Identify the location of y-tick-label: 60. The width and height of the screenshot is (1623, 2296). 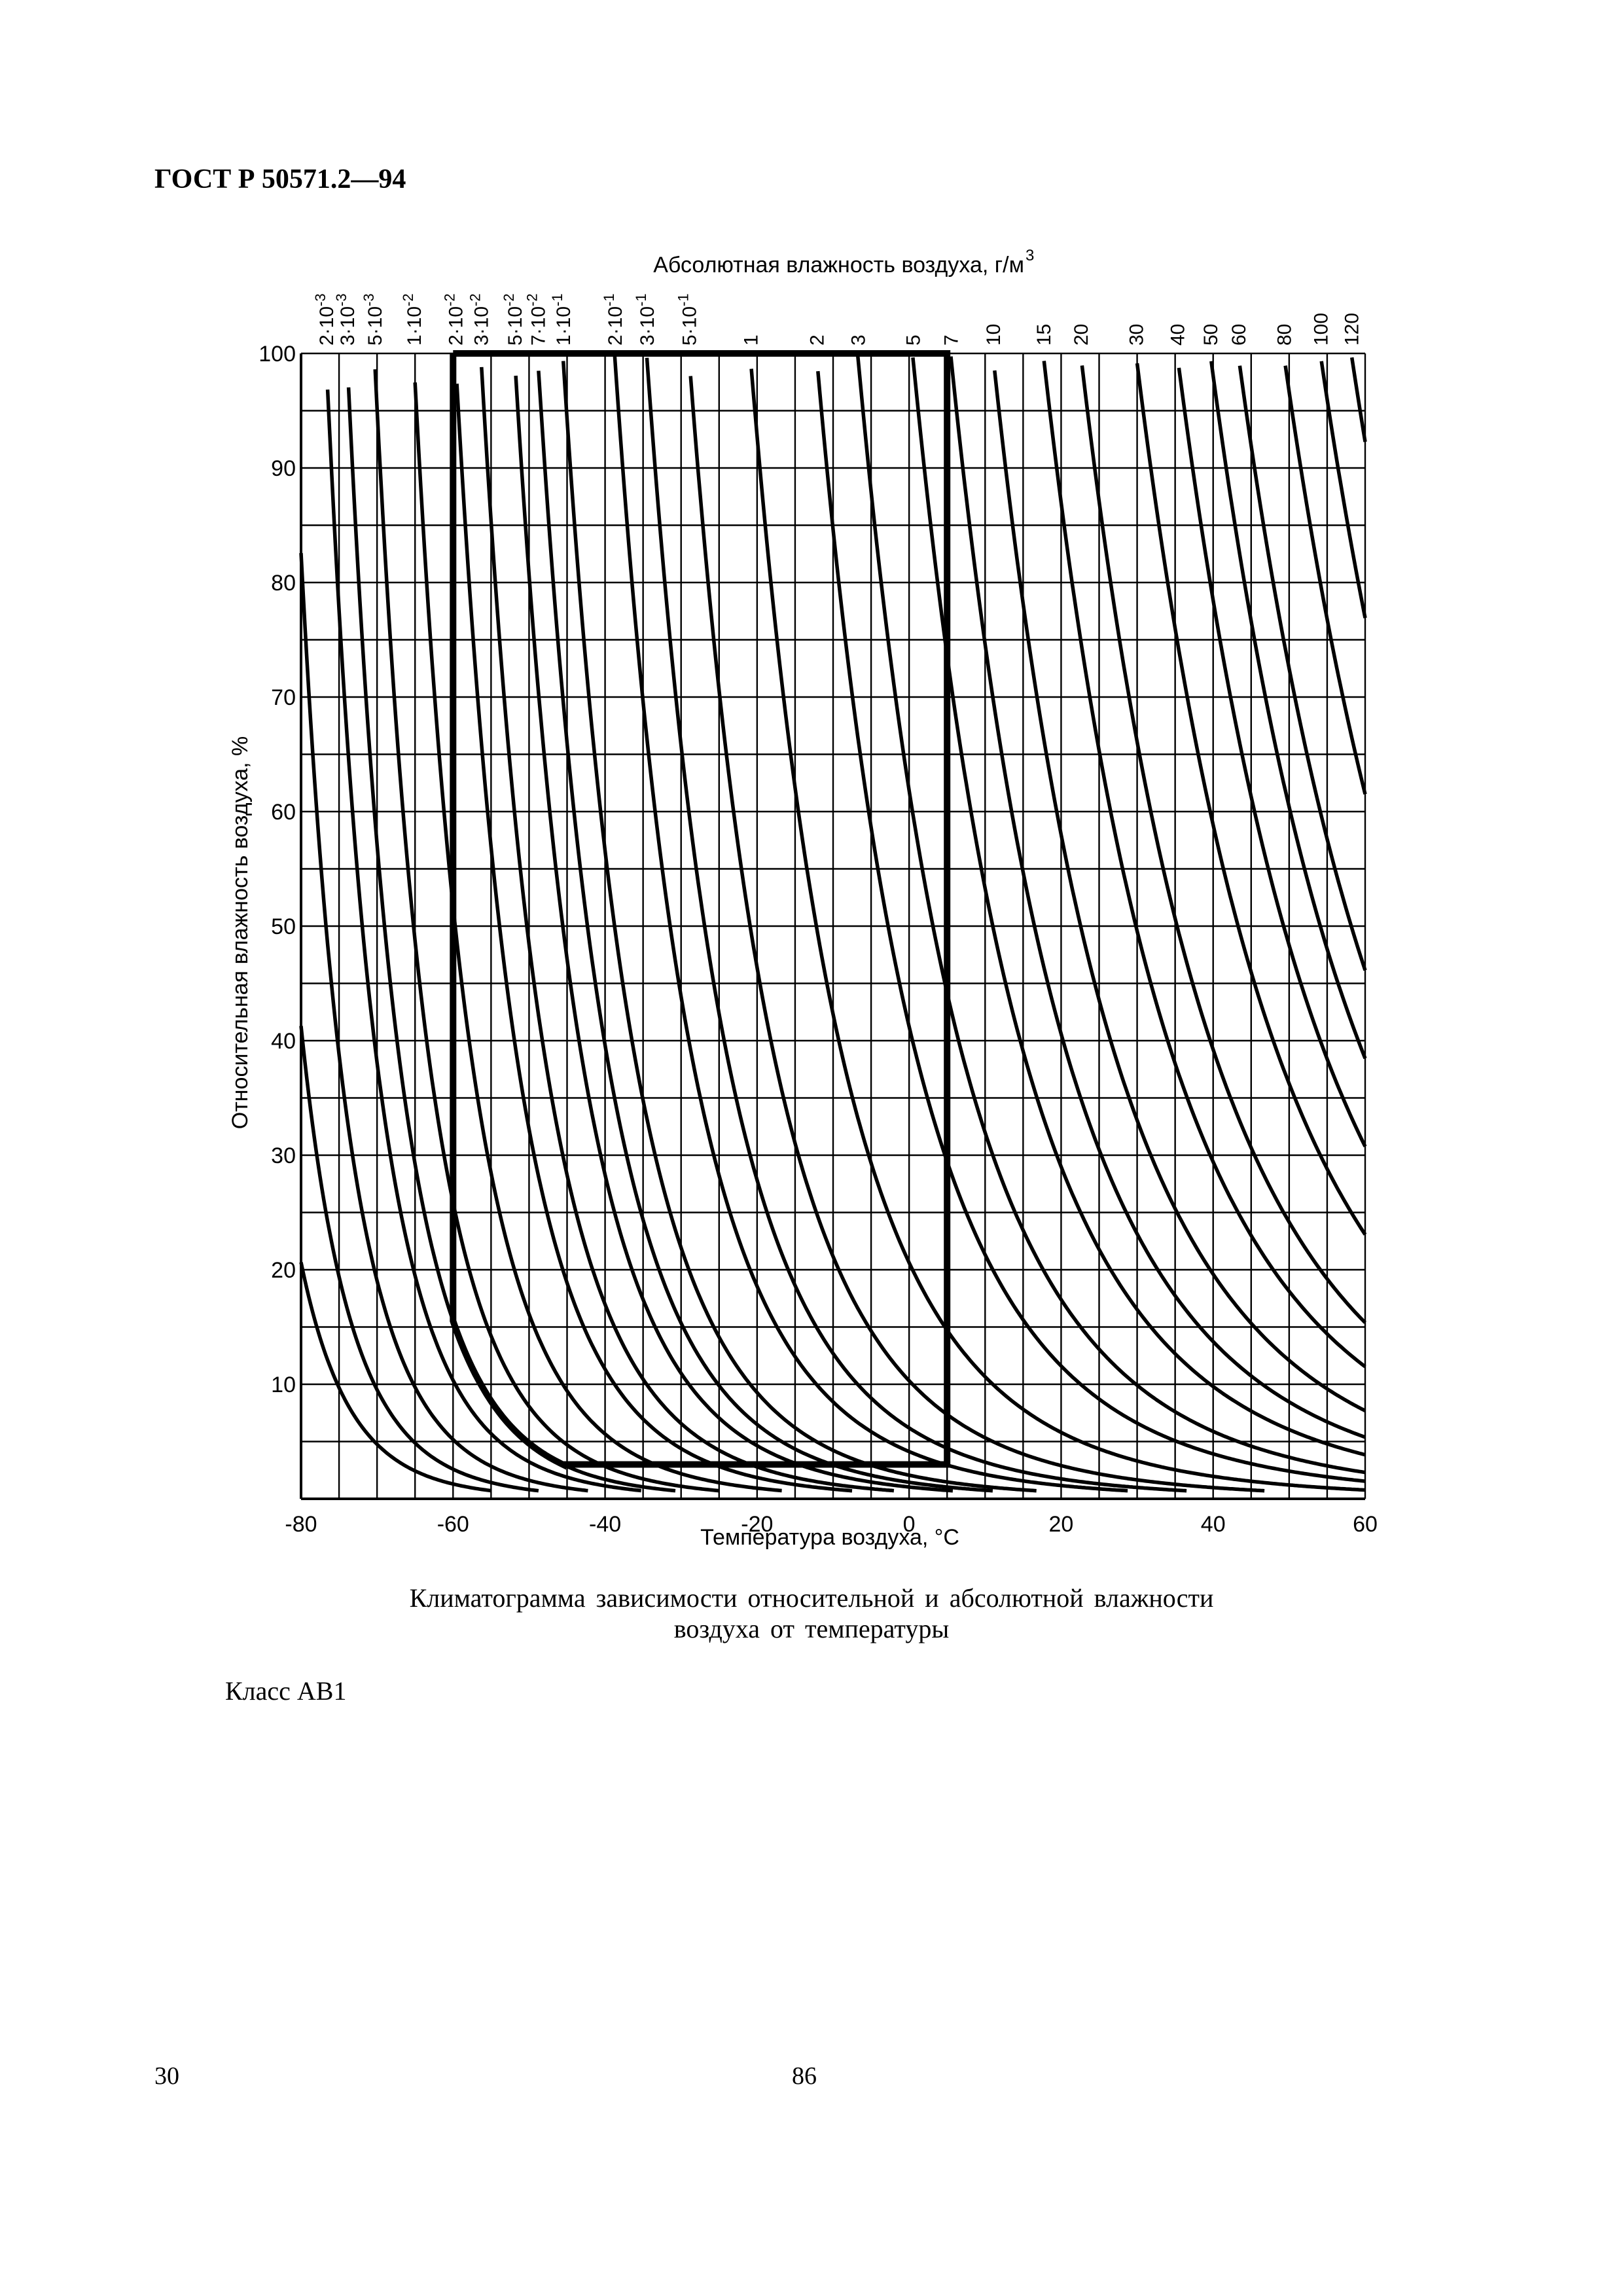
(283, 812).